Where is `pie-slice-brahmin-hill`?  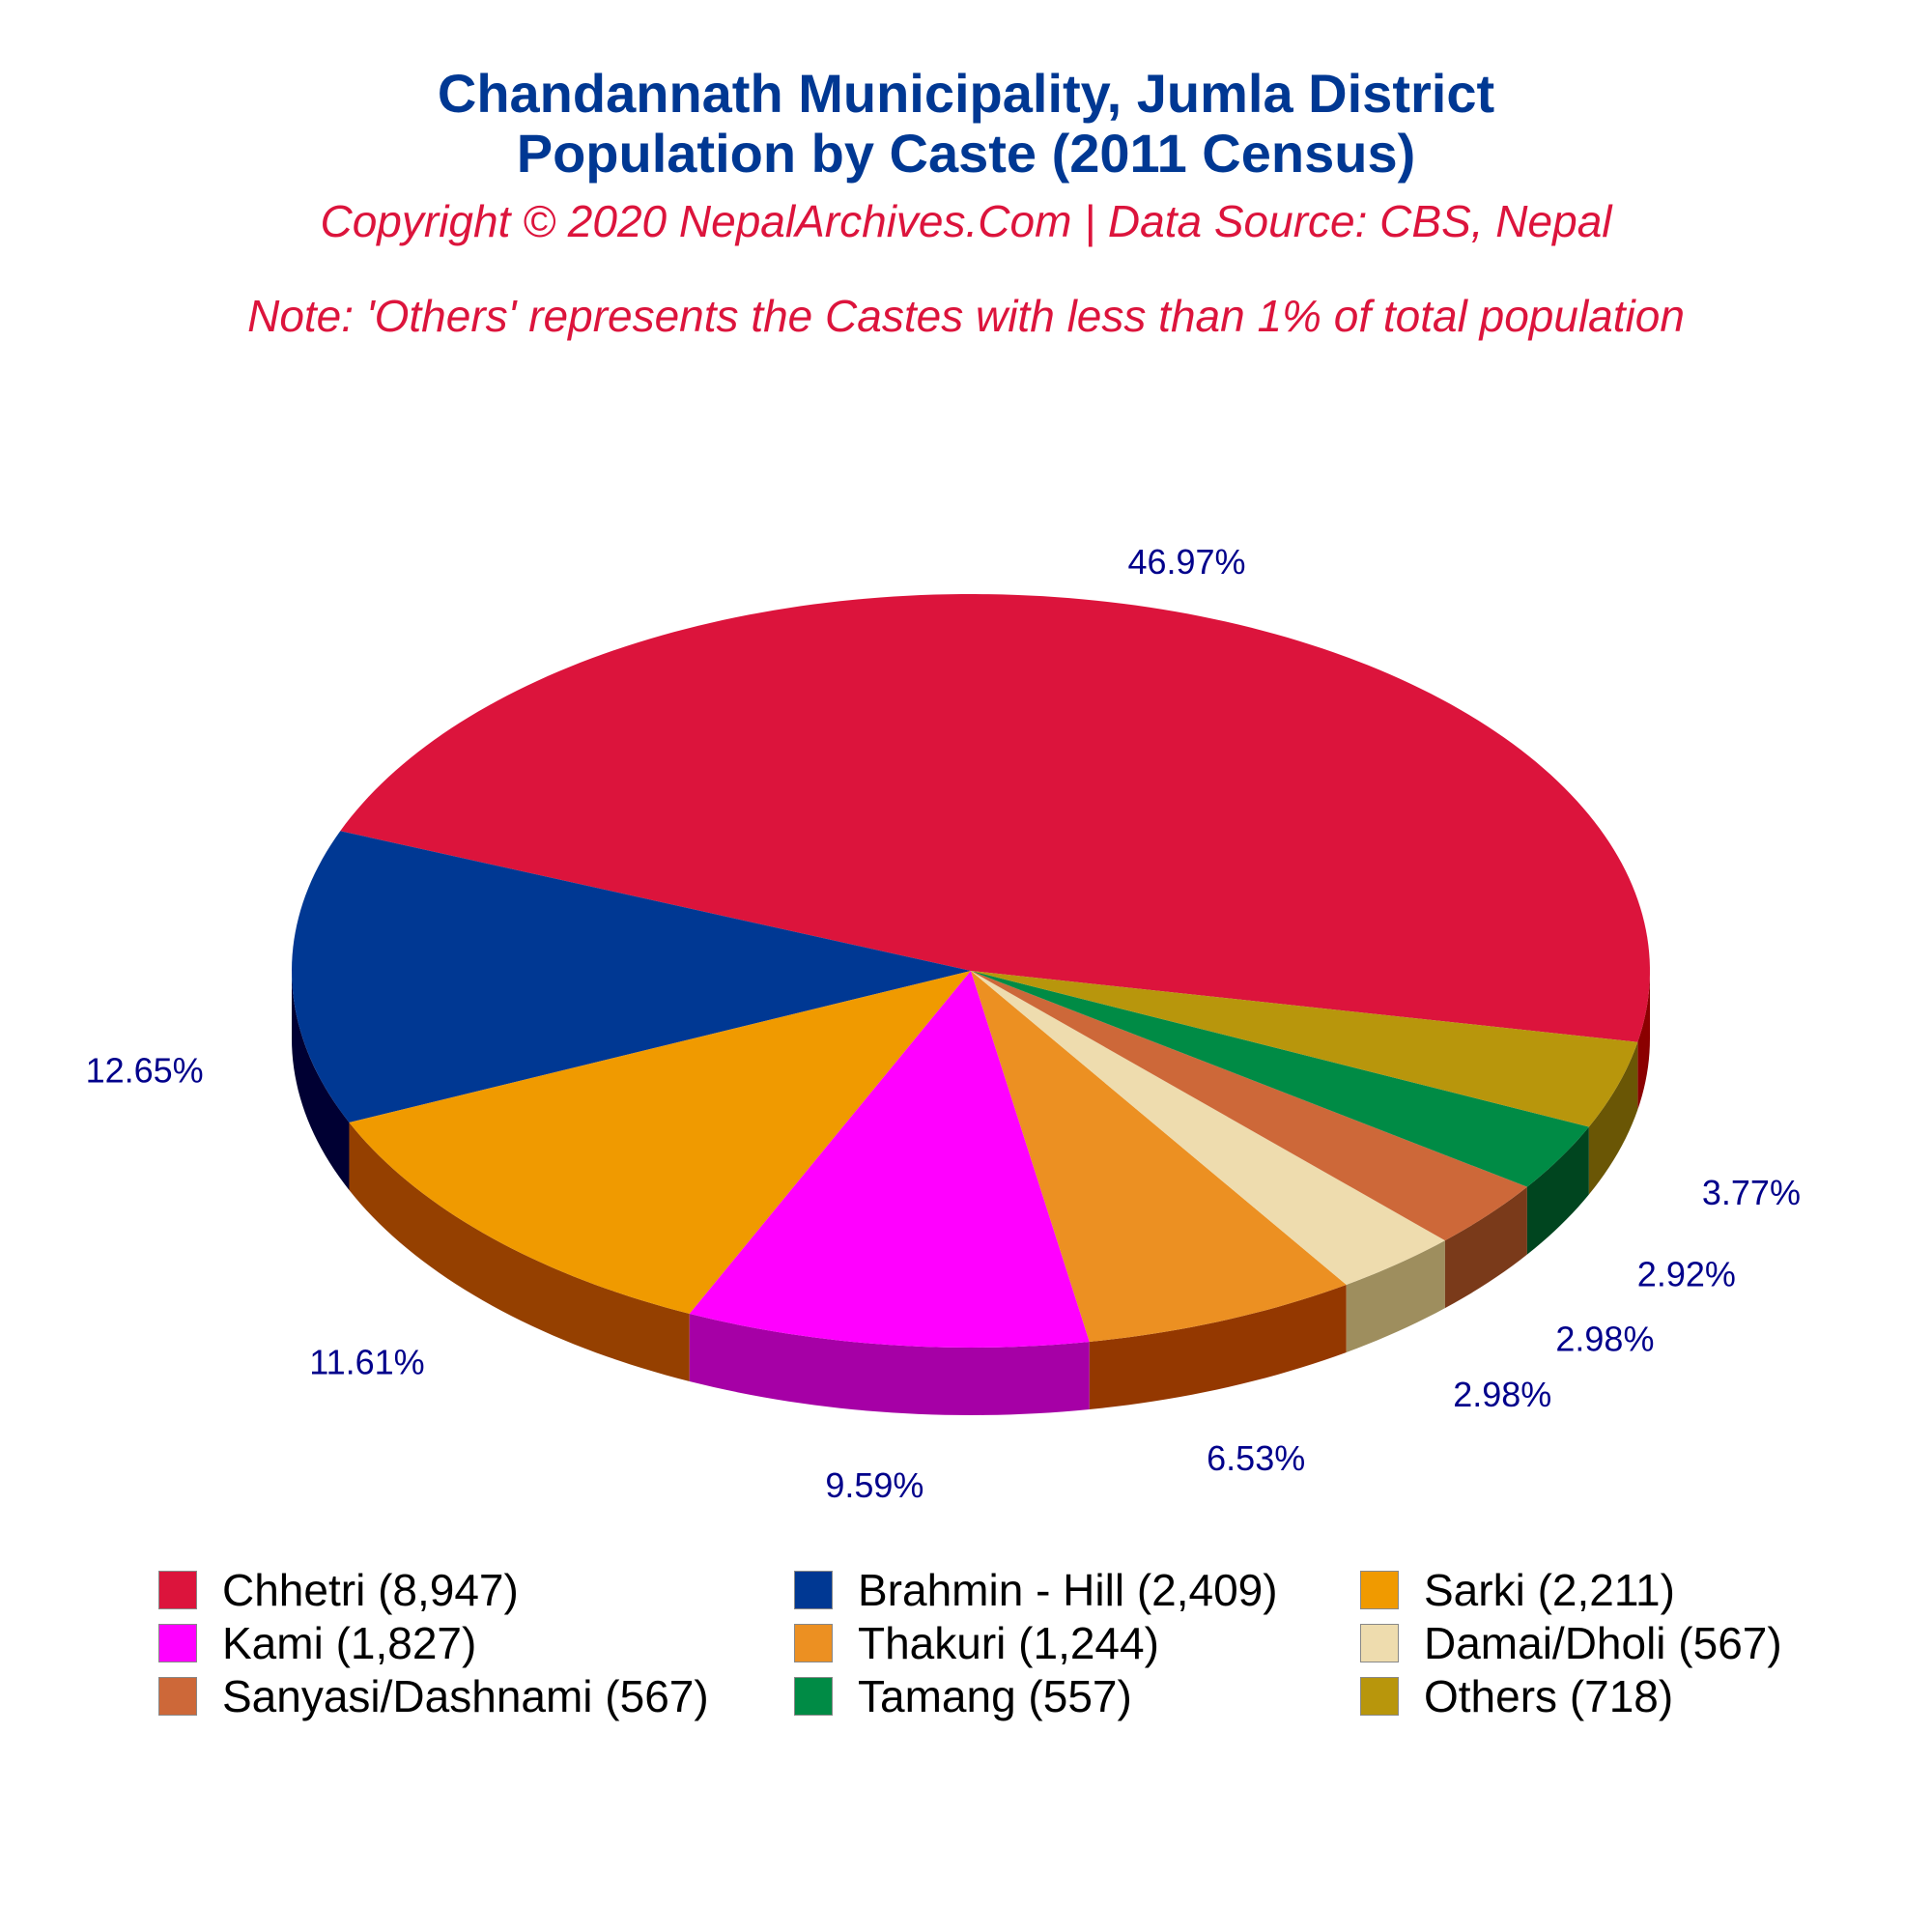 pie-slice-brahmin-hill is located at coordinates (631, 976).